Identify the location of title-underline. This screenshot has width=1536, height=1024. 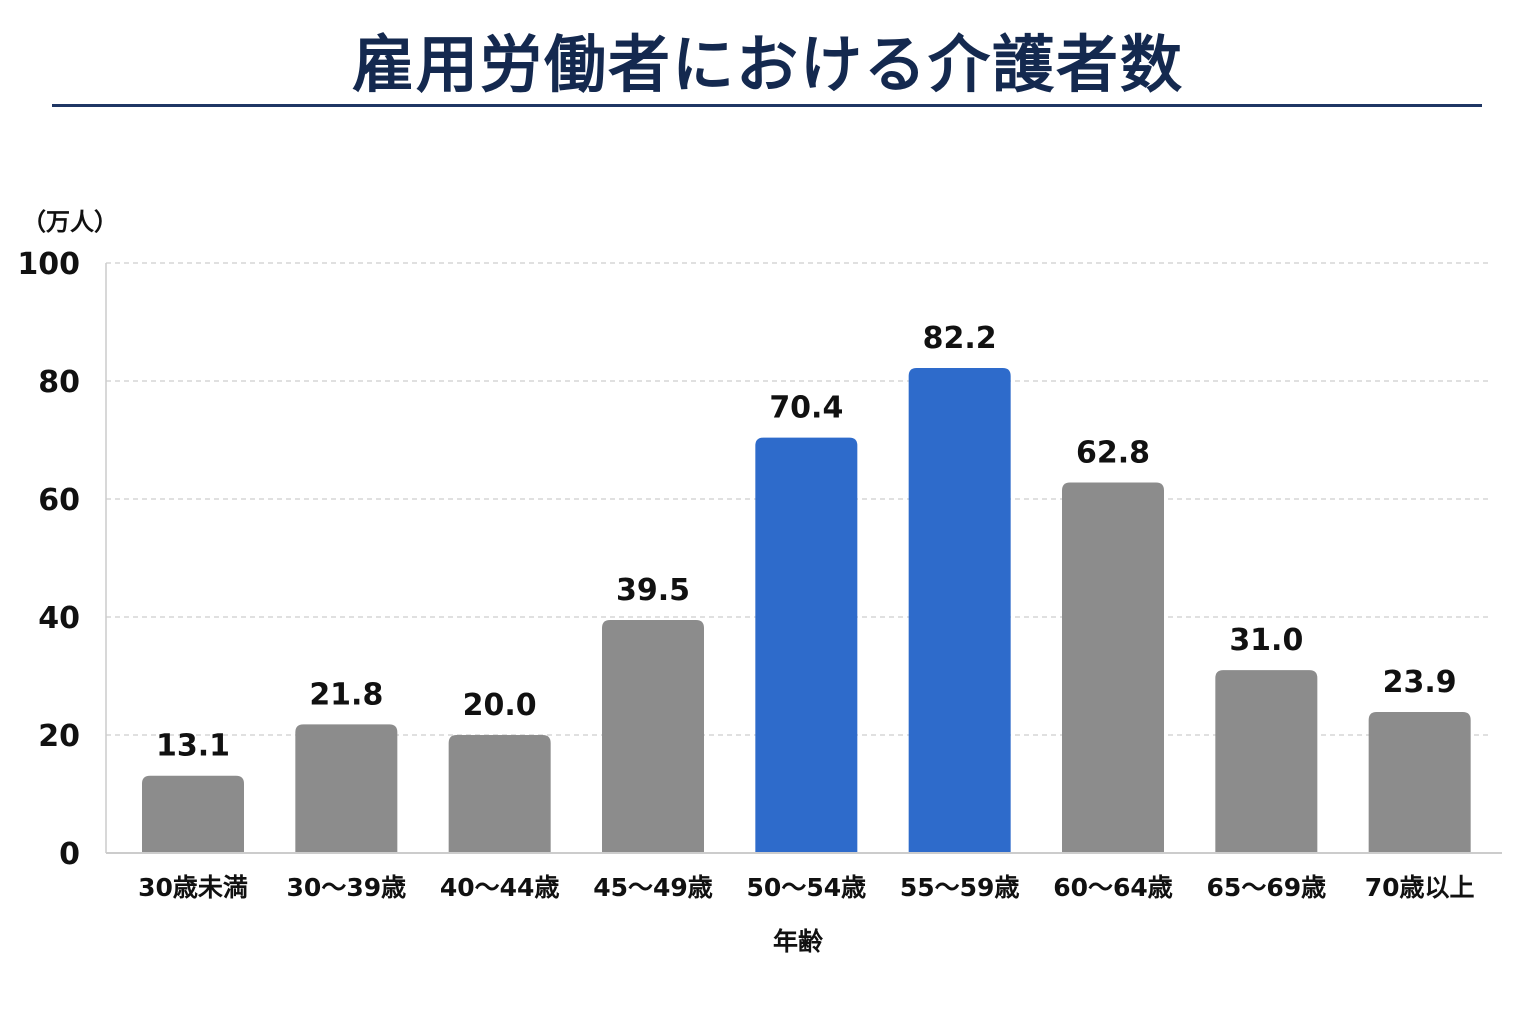
(767, 105).